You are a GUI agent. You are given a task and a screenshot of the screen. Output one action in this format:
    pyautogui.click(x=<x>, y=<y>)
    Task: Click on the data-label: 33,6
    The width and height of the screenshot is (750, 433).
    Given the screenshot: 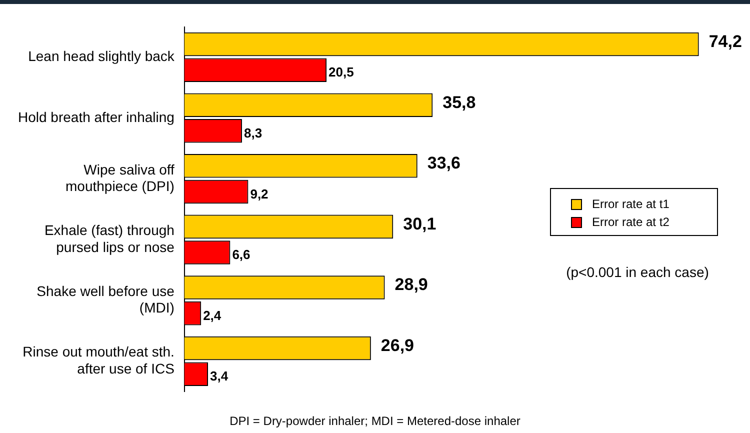 What is the action you would take?
    pyautogui.click(x=443, y=163)
    